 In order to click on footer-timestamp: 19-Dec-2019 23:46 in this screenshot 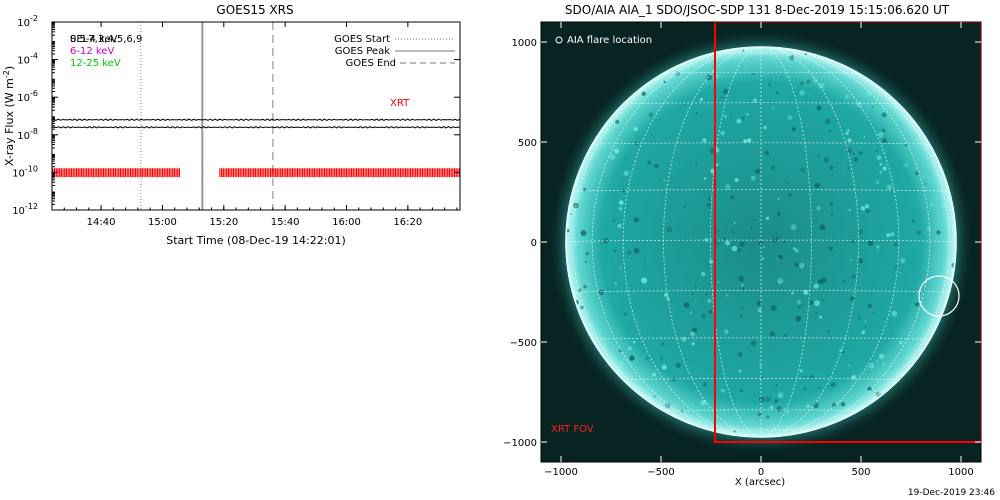, I will do `click(951, 493)`.